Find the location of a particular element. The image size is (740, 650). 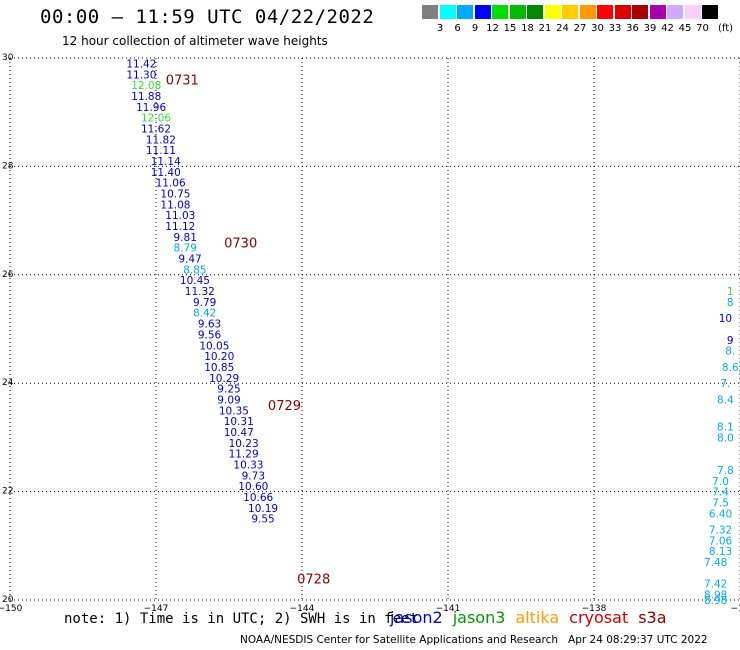

swh-data-label: 7.06 is located at coordinates (721, 541).